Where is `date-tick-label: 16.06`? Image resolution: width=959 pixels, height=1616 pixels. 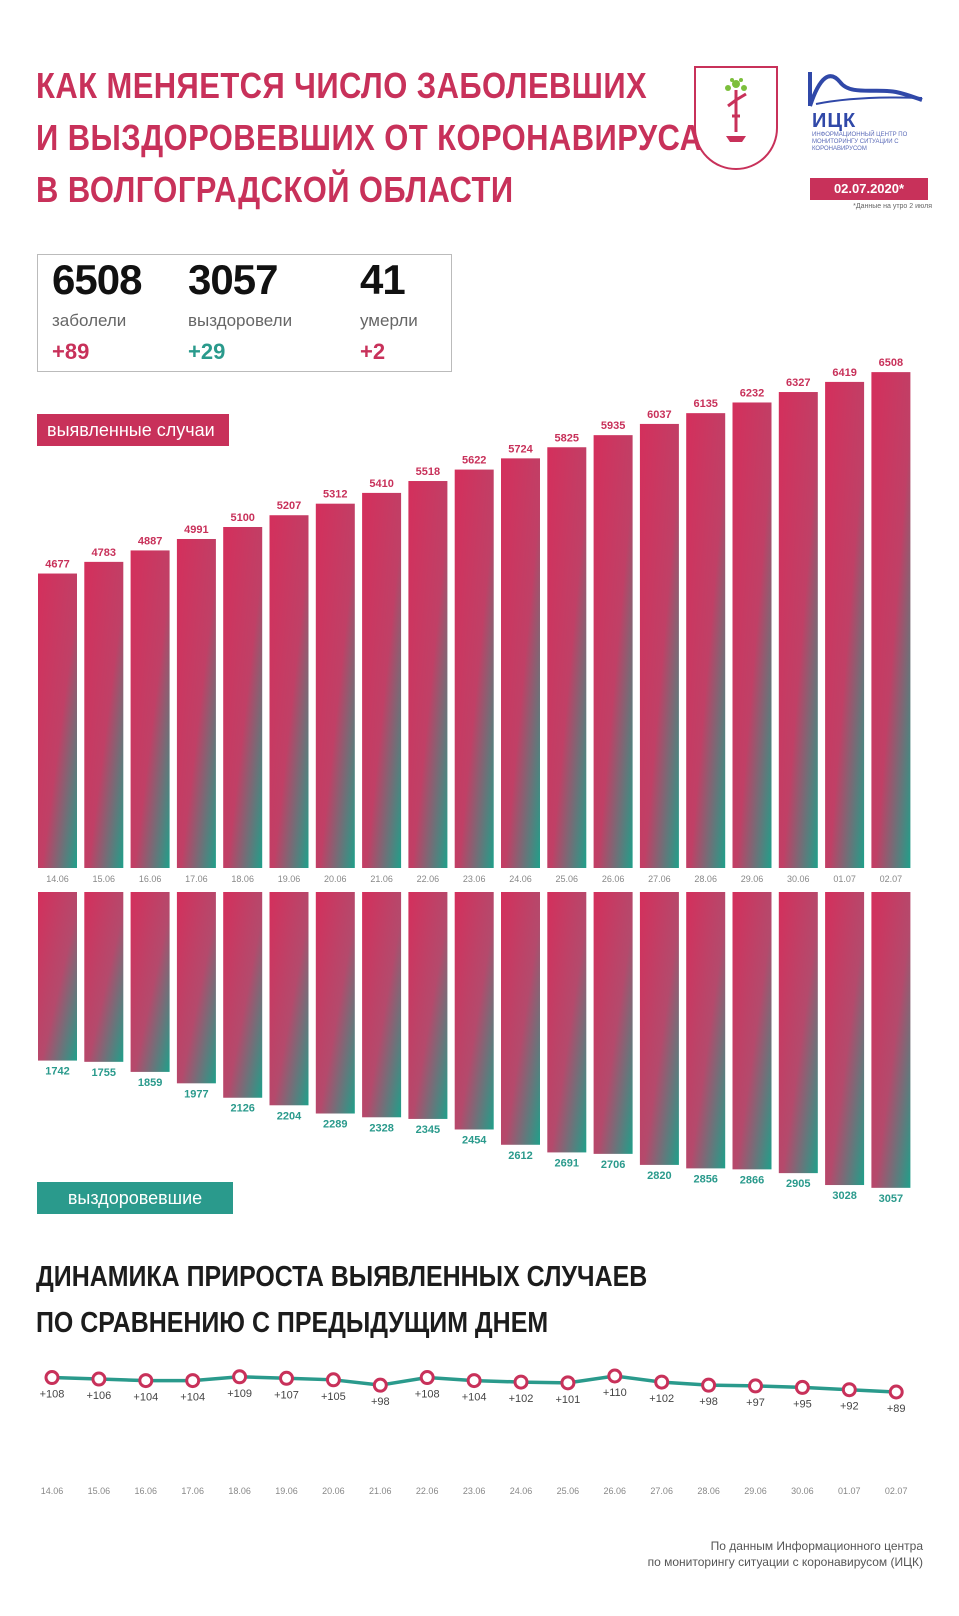
date-tick-label: 16.06 is located at coordinates (150, 879).